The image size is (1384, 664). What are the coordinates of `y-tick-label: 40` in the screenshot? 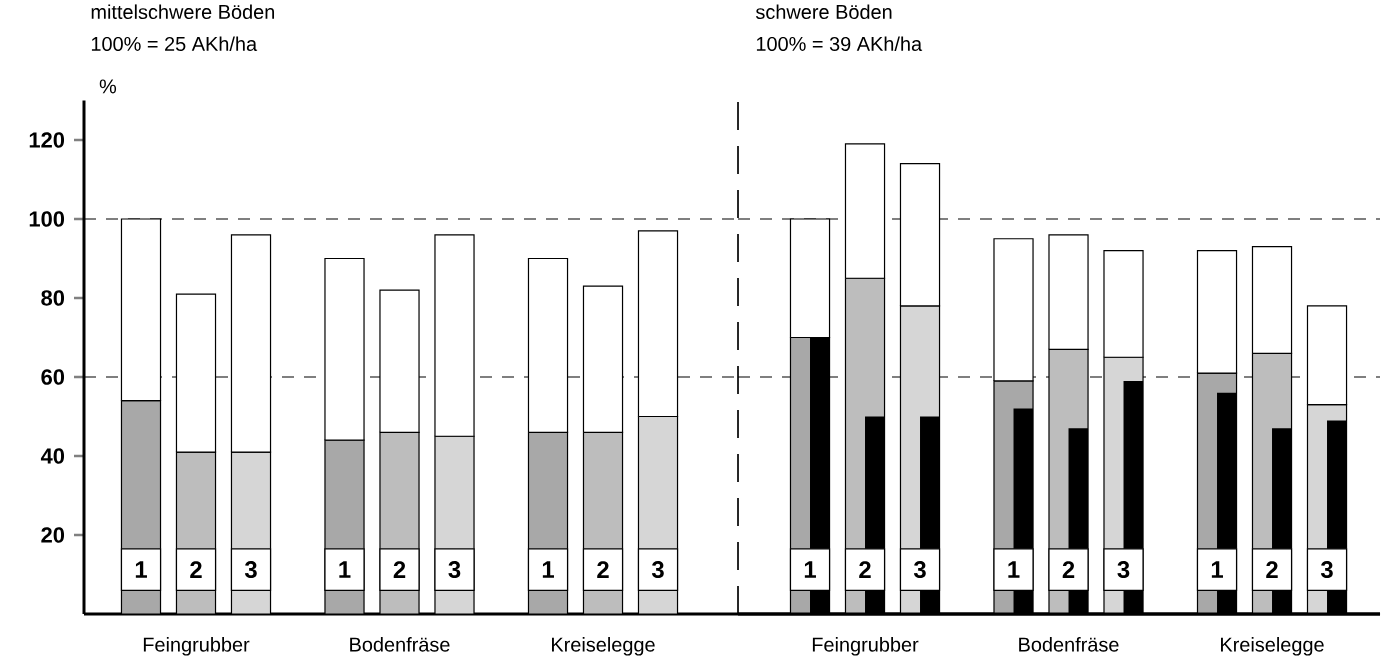 It's located at (52, 456).